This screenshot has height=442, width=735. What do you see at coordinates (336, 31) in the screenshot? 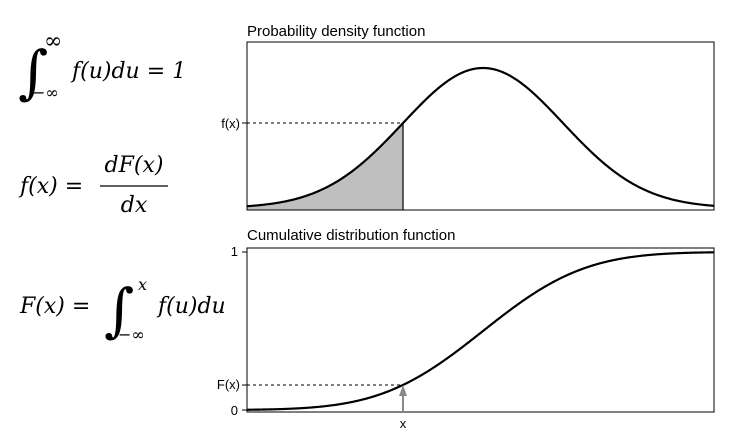
I see `panel-title: Probability density function` at bounding box center [336, 31].